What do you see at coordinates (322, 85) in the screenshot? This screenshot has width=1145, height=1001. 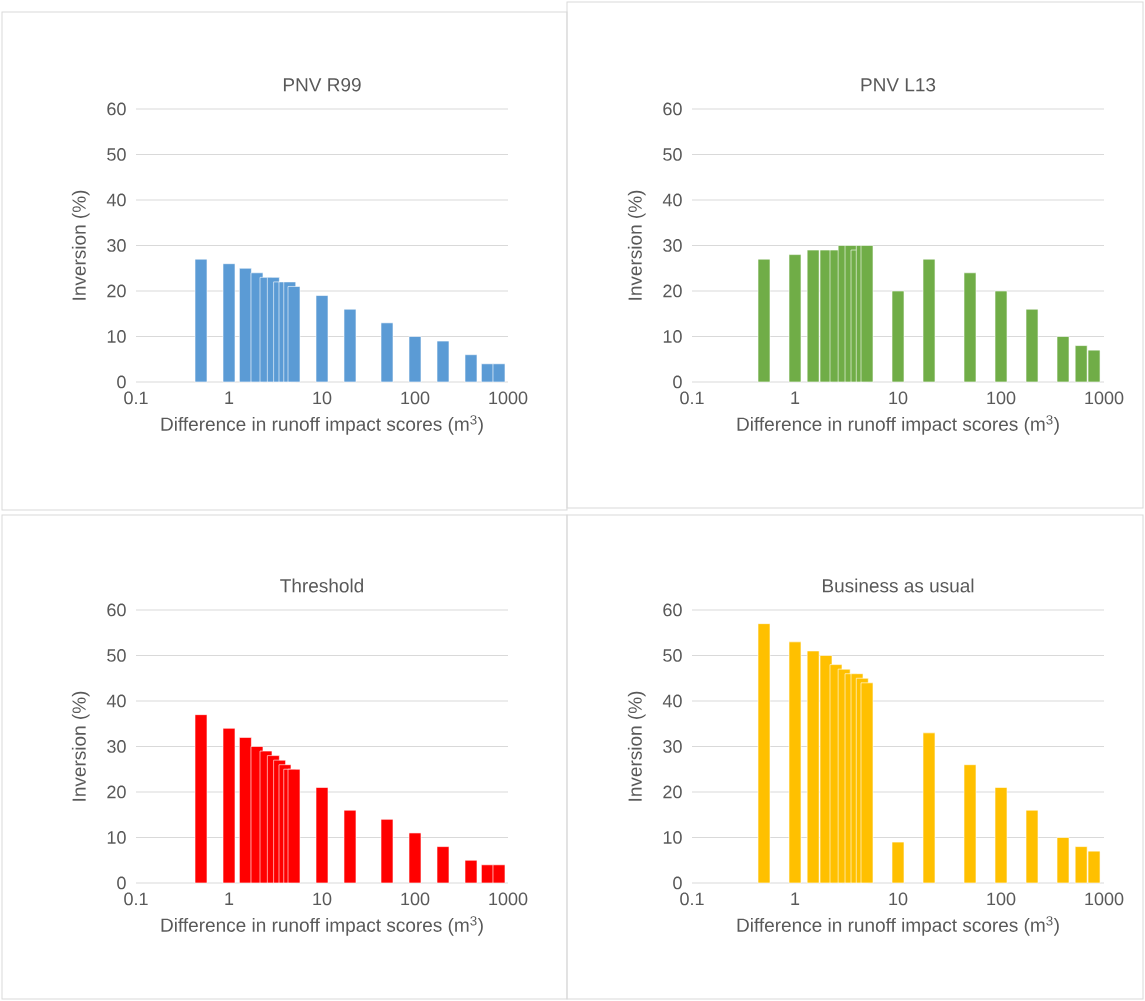 I see `chart-title: PNV R99` at bounding box center [322, 85].